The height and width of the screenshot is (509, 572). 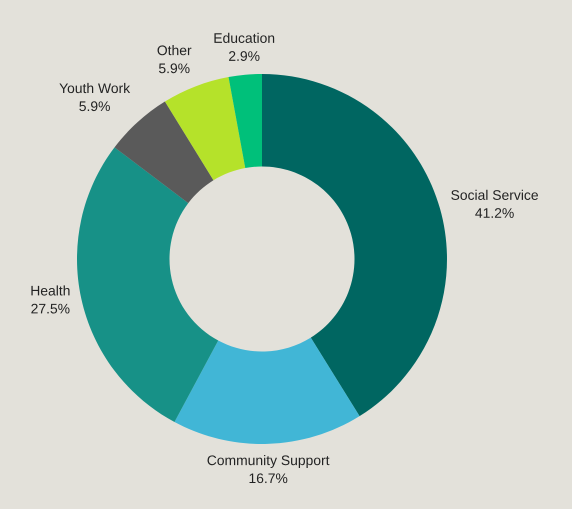 What do you see at coordinates (244, 37) in the screenshot?
I see `slice-label: Education` at bounding box center [244, 37].